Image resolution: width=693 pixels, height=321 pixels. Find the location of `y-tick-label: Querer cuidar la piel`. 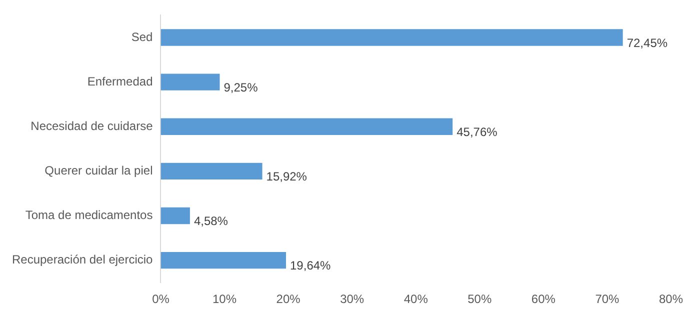

y-tick-label: Querer cuidar la piel is located at coordinates (98, 170).